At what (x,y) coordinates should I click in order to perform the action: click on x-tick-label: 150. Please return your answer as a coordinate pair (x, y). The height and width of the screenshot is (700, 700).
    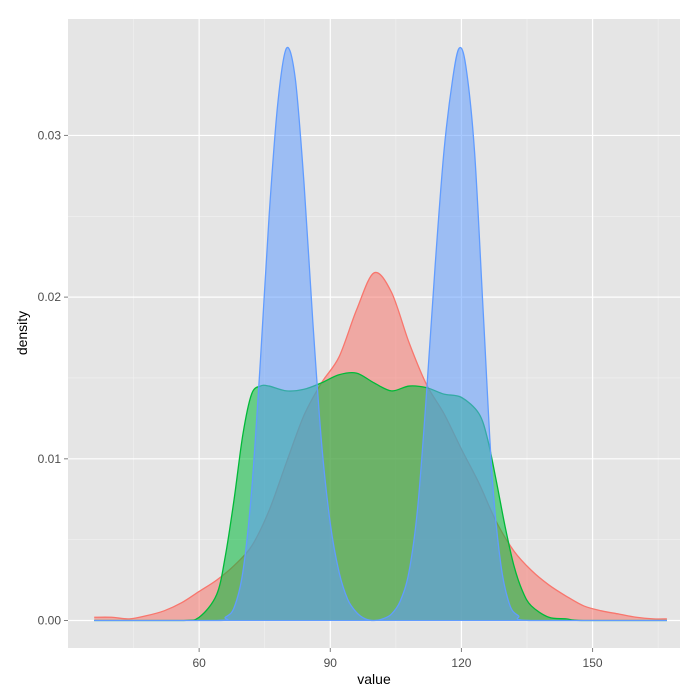
    Looking at the image, I should click on (593, 663).